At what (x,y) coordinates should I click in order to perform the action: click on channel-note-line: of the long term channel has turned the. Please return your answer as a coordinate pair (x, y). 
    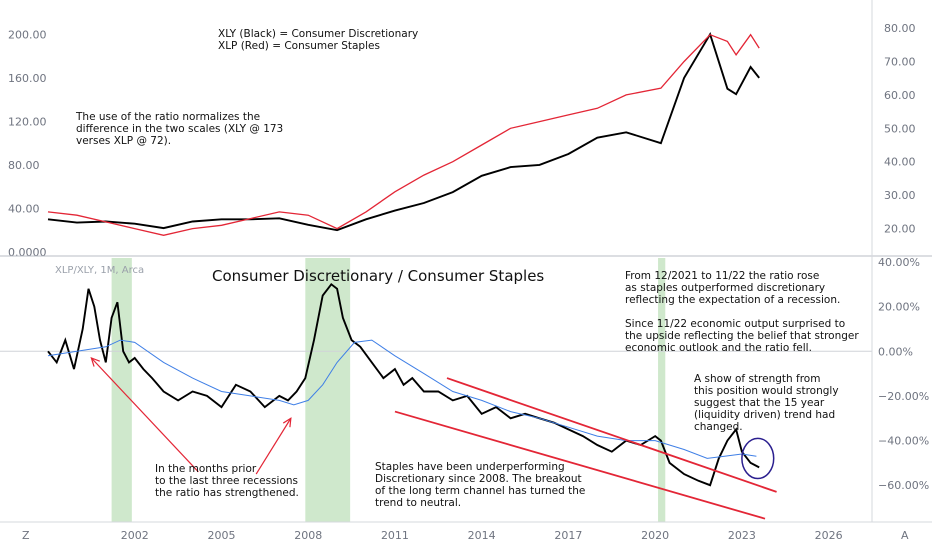
    Looking at the image, I should click on (480, 491).